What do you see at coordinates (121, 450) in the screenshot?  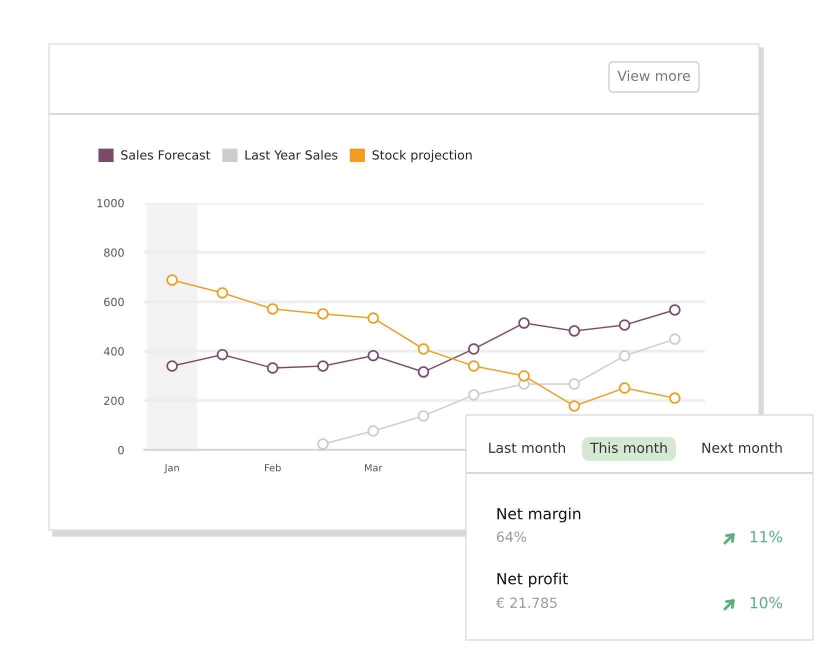 I see `y-tick-label: 0` at bounding box center [121, 450].